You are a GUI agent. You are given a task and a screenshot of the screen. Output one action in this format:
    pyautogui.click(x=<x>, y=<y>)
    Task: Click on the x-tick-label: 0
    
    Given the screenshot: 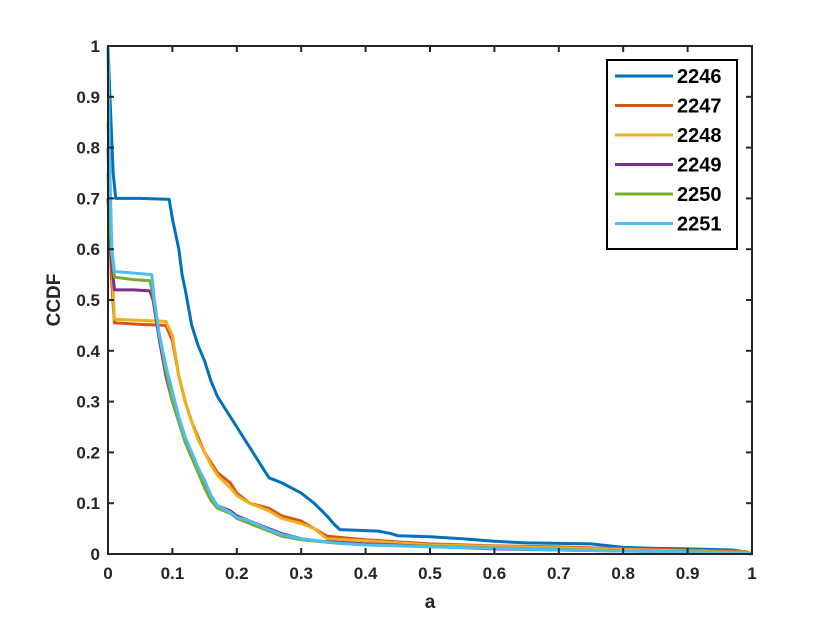 What is the action you would take?
    pyautogui.click(x=107, y=573)
    